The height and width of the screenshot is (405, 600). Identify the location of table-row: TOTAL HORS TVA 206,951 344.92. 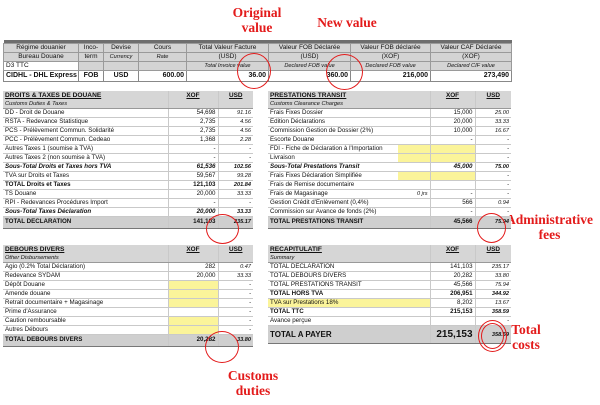
(390, 294).